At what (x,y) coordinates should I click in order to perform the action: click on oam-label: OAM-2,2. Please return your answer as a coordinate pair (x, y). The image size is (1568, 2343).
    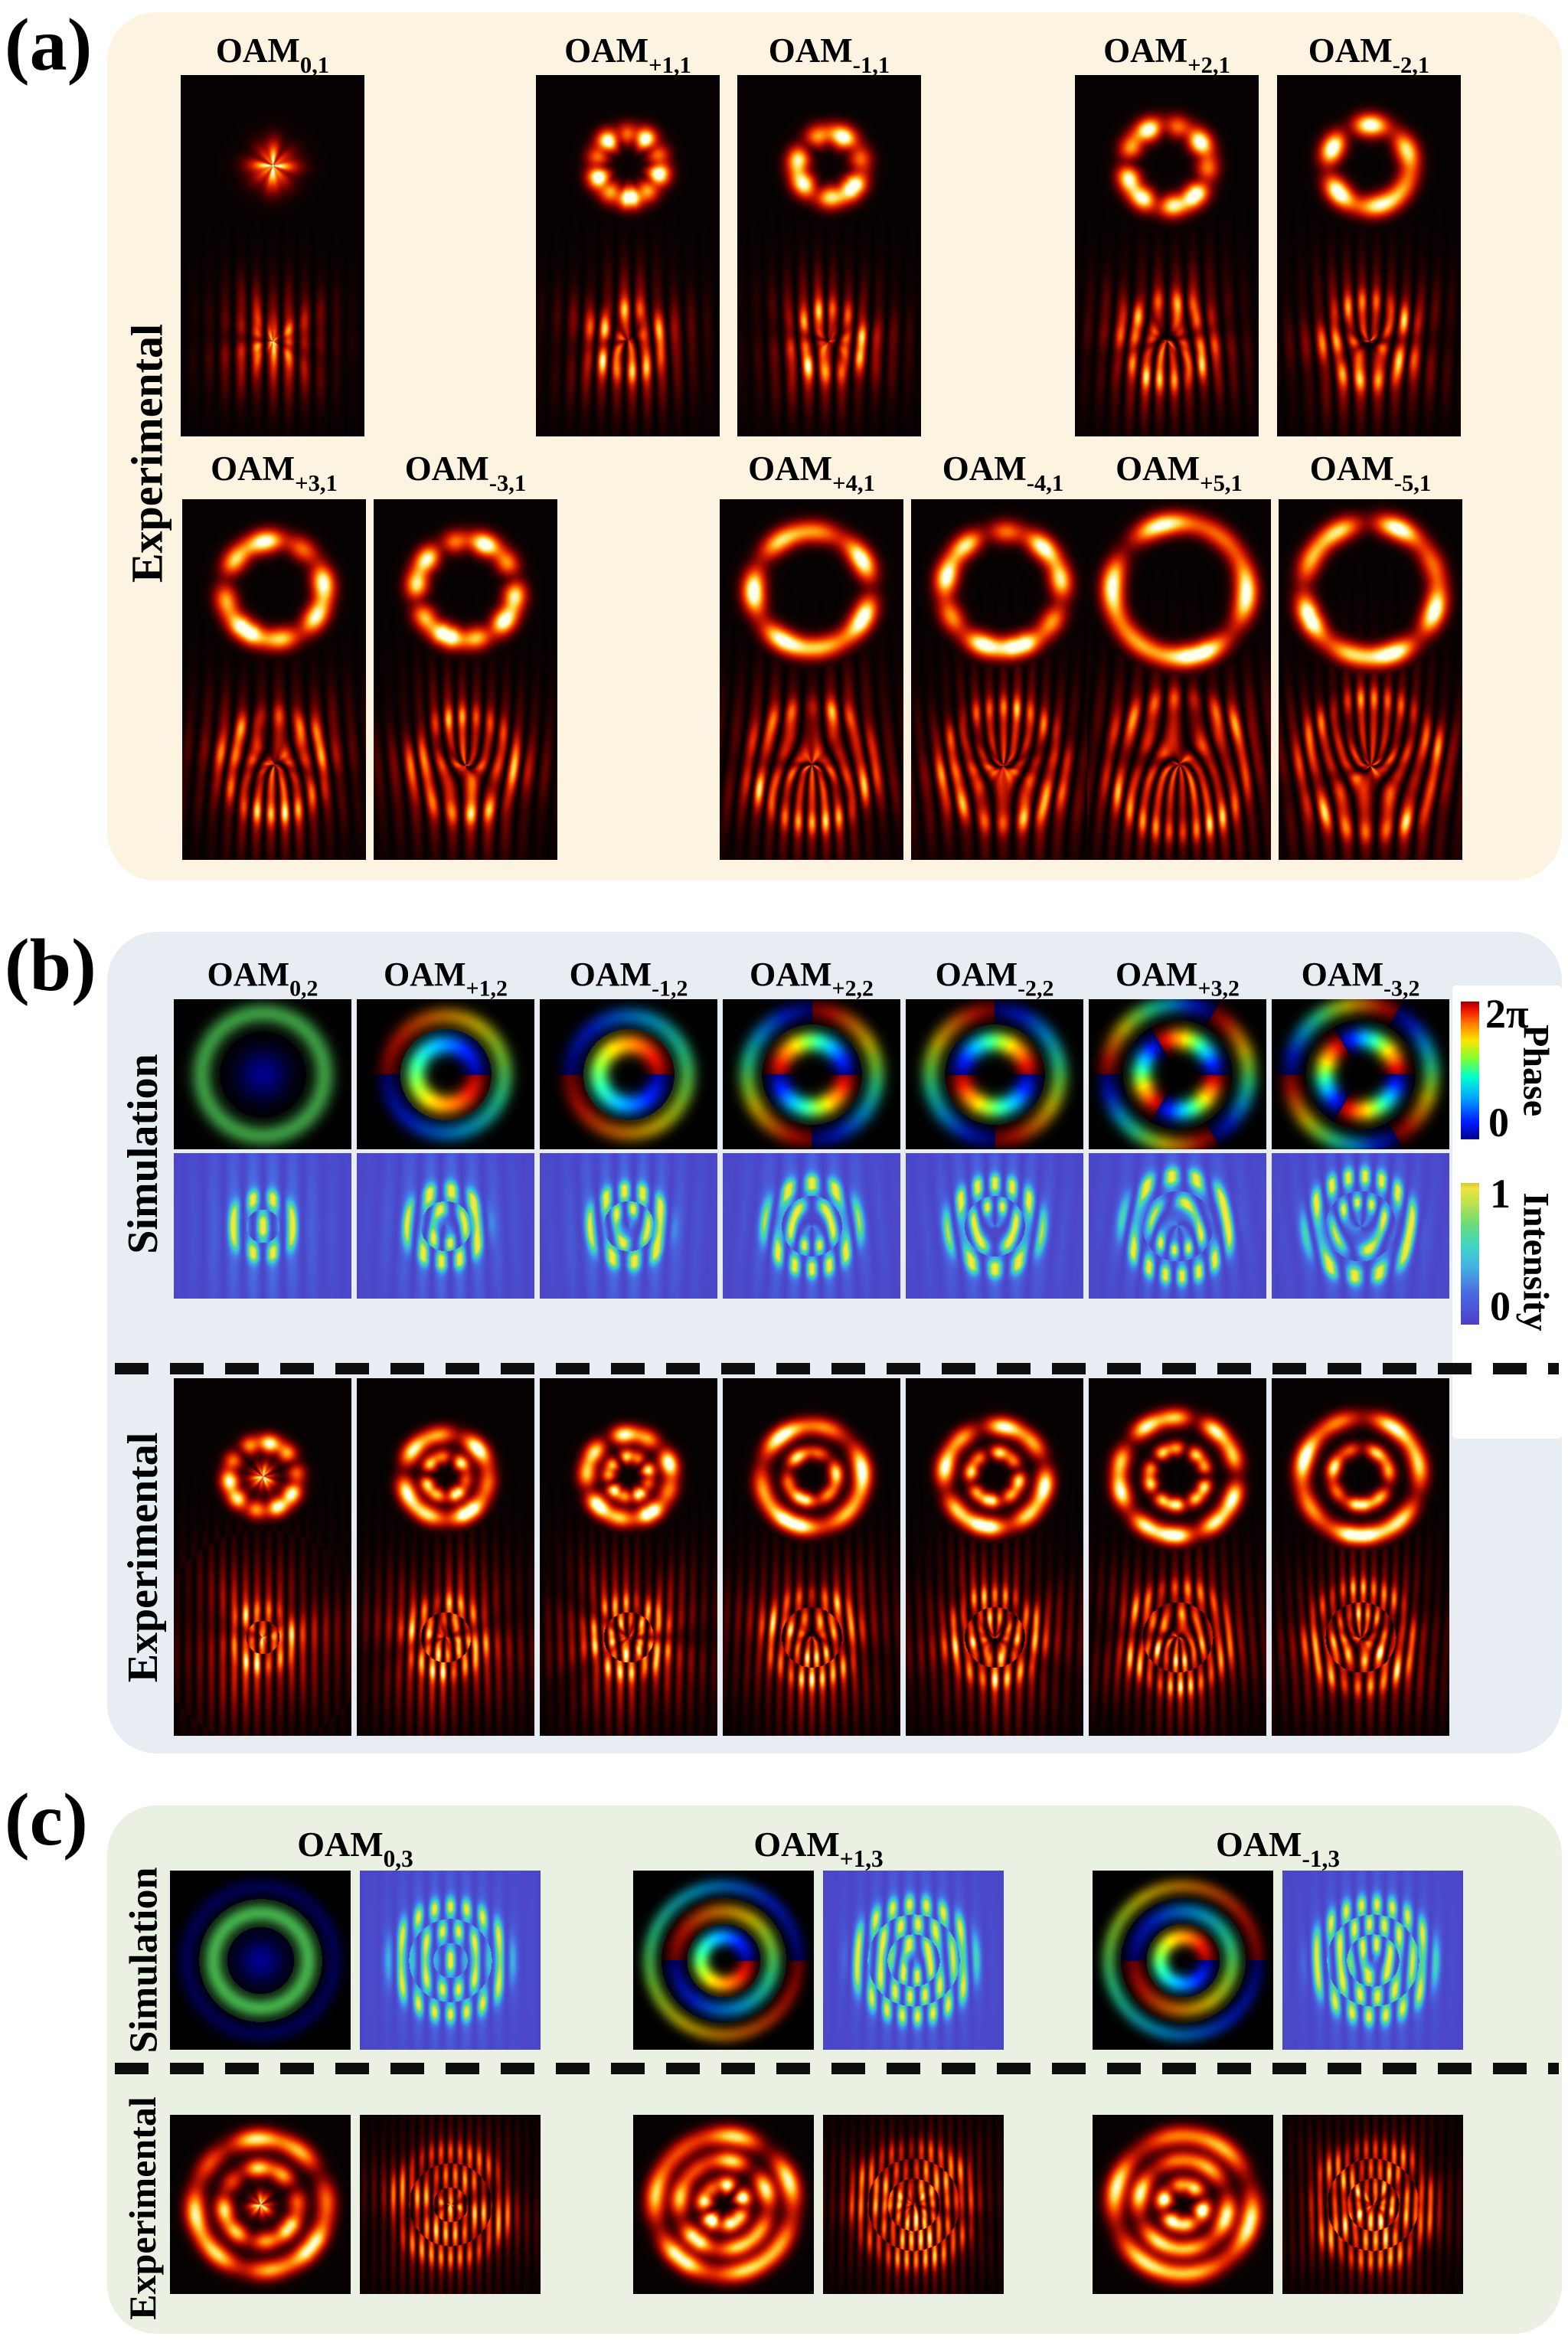
    Looking at the image, I should click on (994, 979).